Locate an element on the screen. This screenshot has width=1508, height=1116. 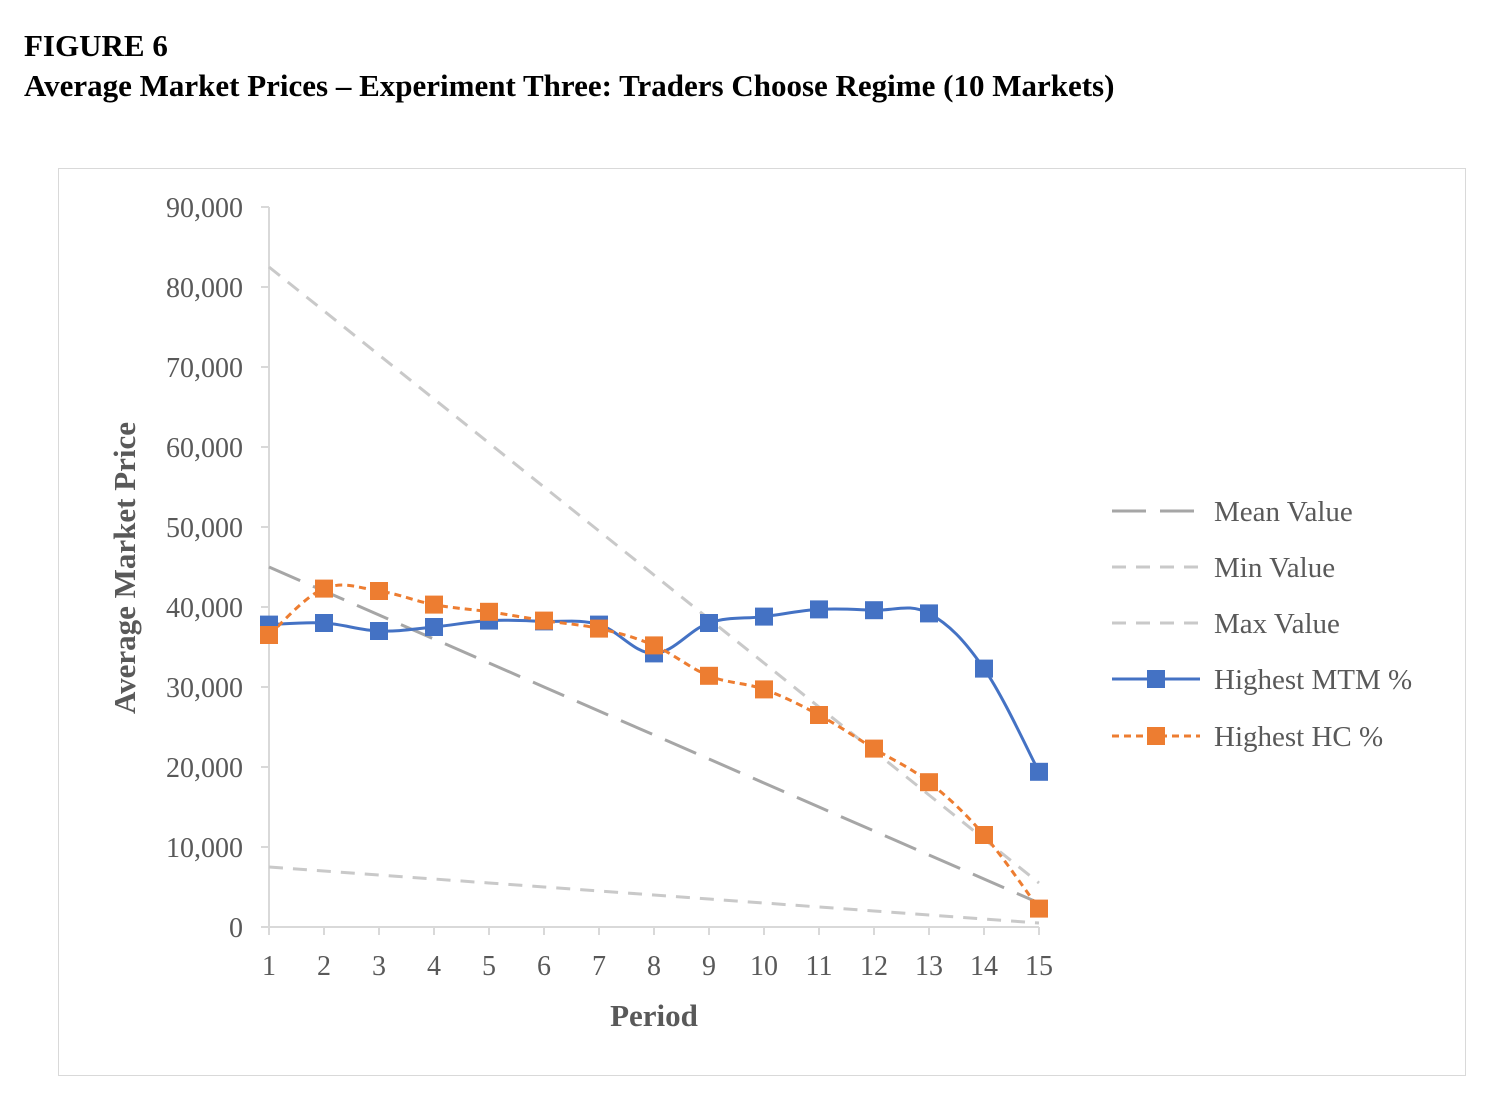
x-tick-label: 3 is located at coordinates (379, 966).